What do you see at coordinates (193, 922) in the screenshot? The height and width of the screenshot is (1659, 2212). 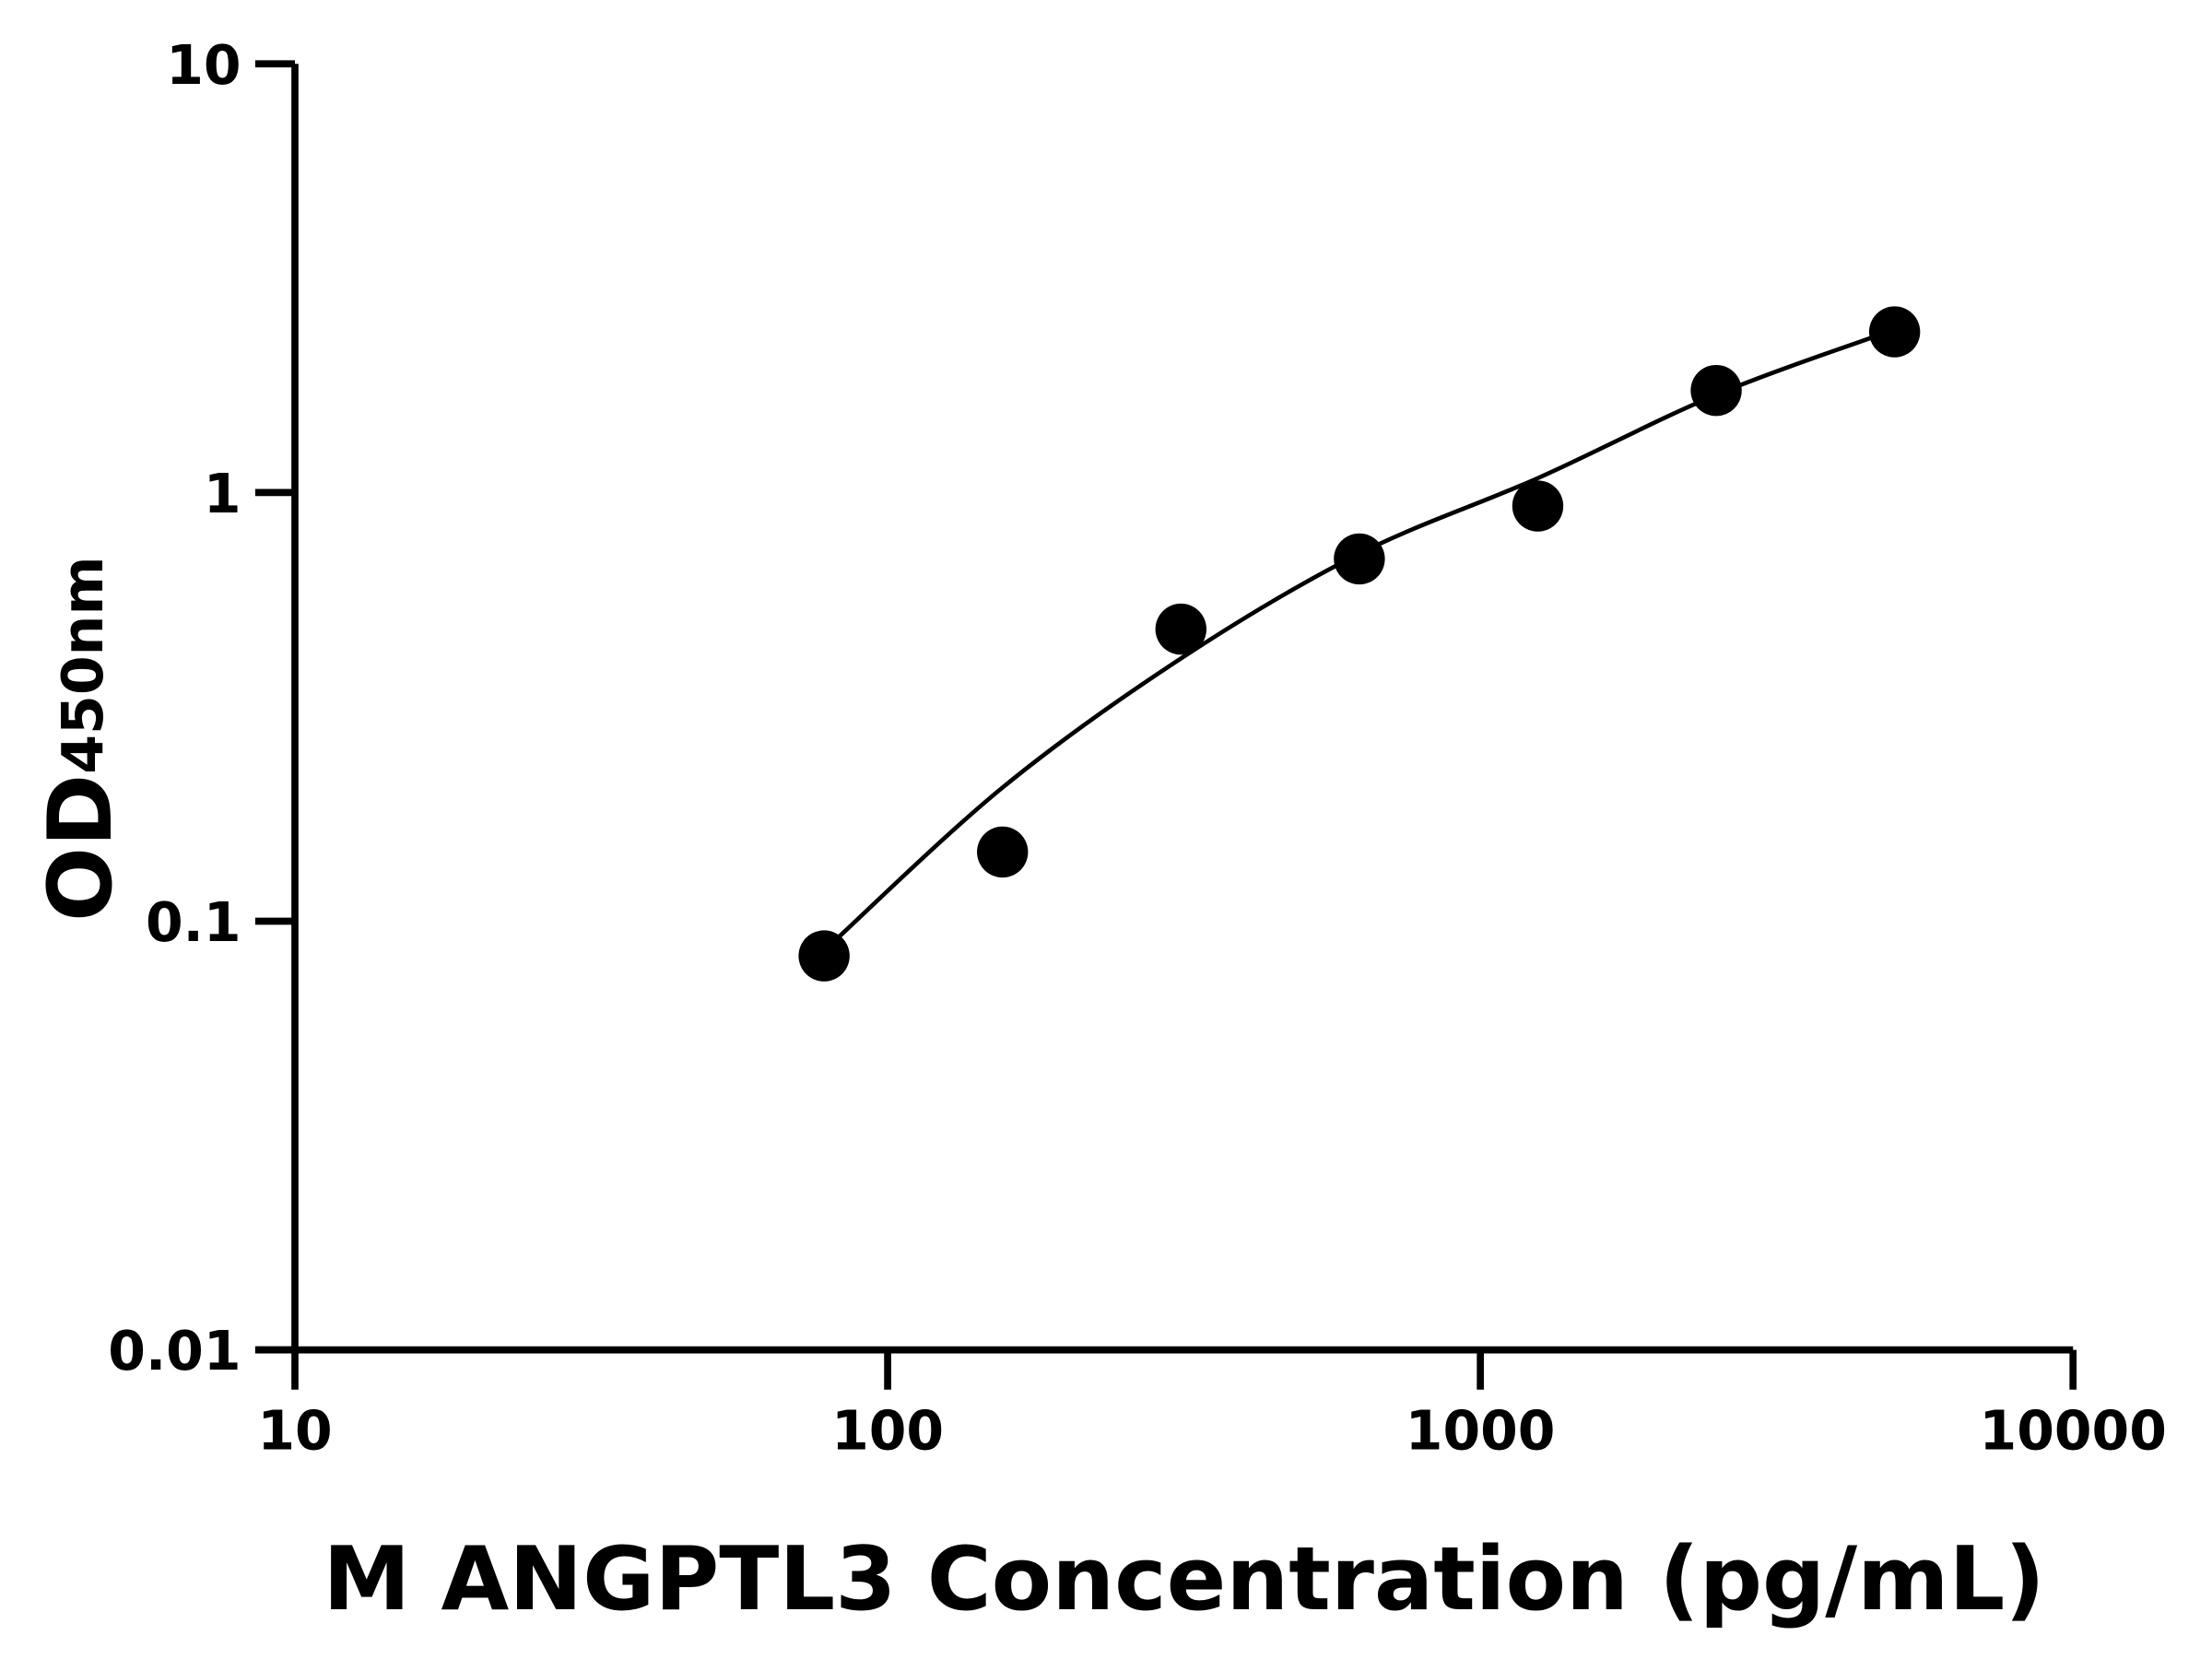 I see `y-tick-label: 0.1` at bounding box center [193, 922].